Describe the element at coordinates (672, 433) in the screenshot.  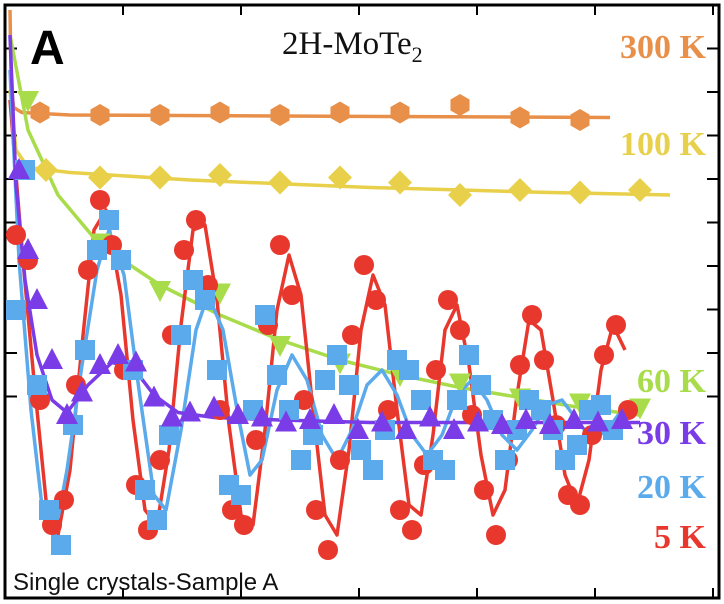
I see `series-label-30k: 30 K` at that location.